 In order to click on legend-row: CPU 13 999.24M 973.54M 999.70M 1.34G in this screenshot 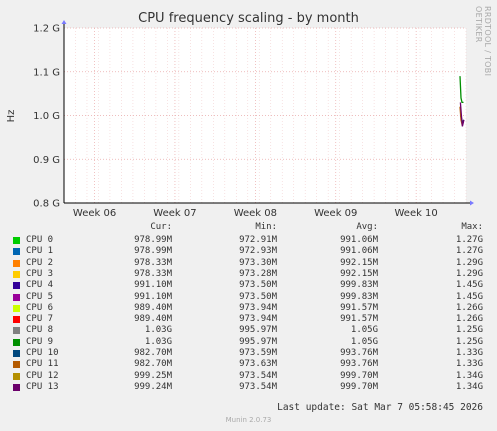, I will do `click(248, 387)`.